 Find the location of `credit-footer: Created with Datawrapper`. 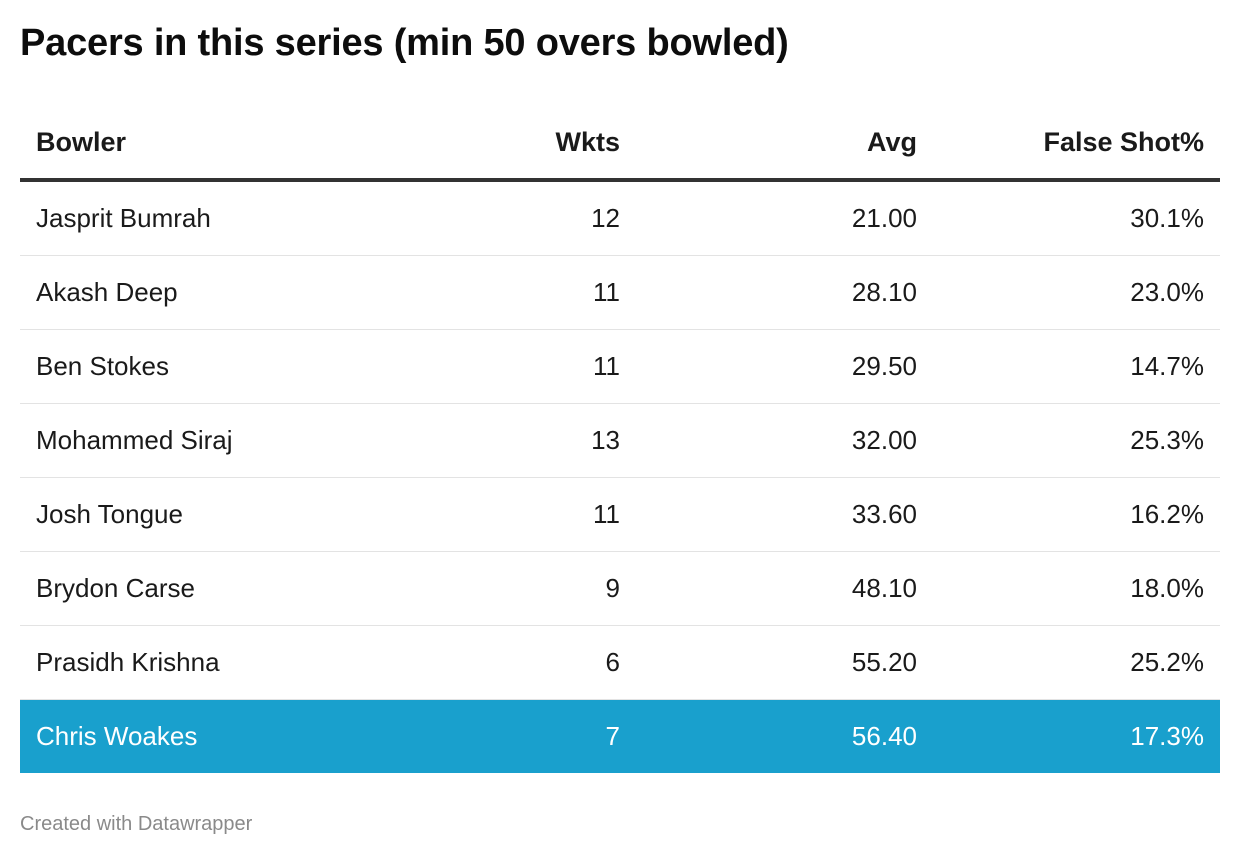

credit-footer: Created with Datawrapper is located at coordinates (136, 824).